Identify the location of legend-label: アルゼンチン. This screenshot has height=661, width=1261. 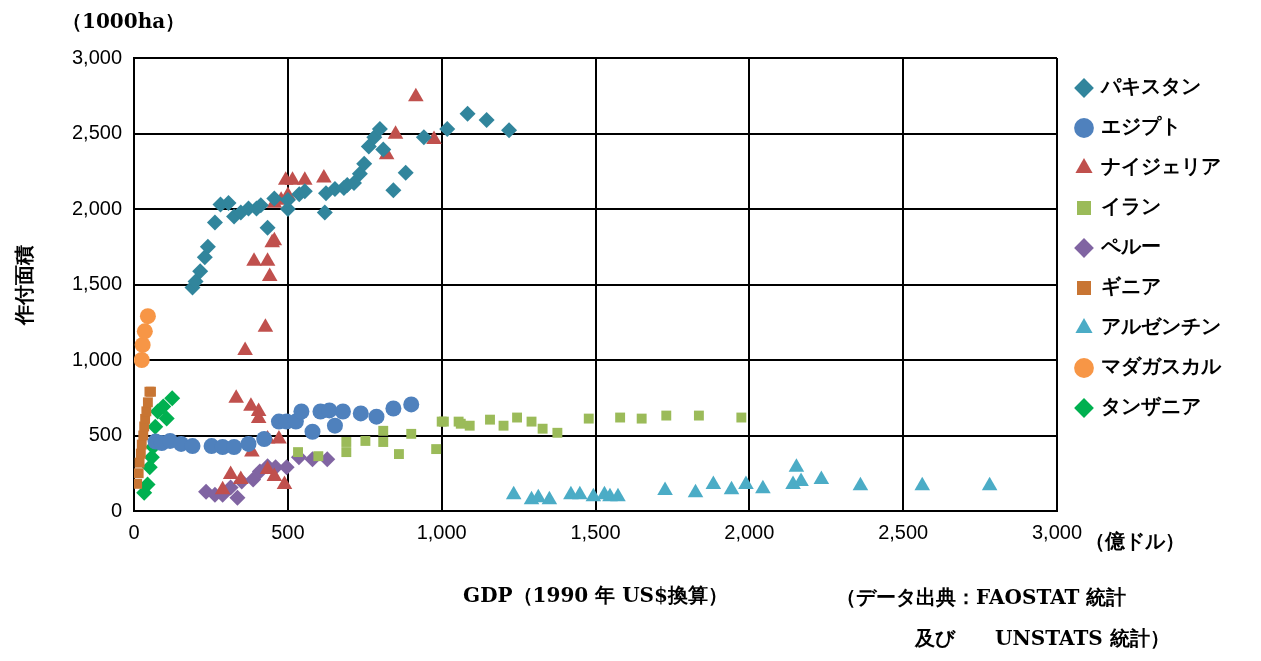
(1161, 326).